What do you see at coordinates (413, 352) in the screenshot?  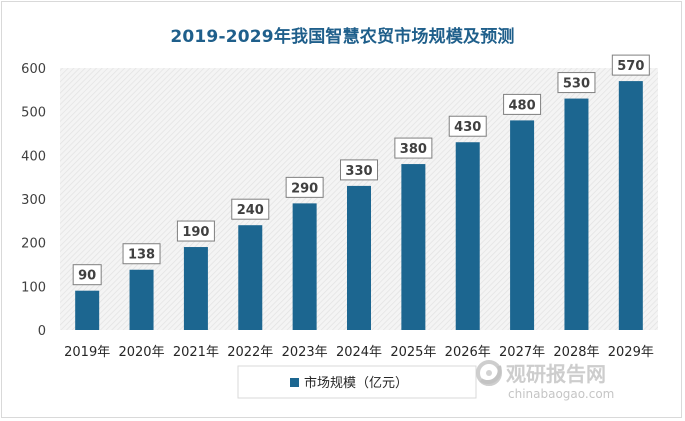 I see `x-tick-label: 2025年` at bounding box center [413, 352].